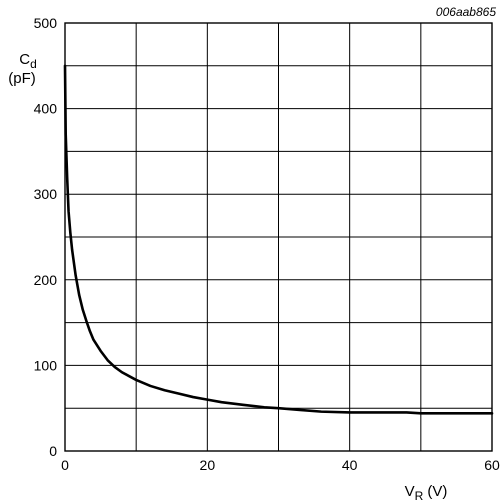  I want to click on y-axis-label: Cd, so click(28, 61).